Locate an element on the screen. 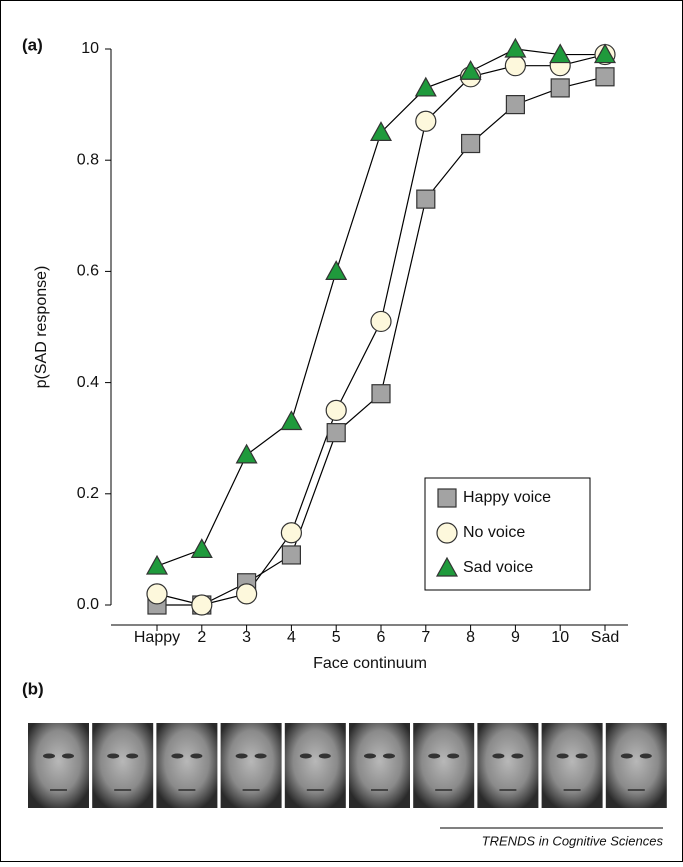  y-tick-label: 0.4 is located at coordinates (88, 382).